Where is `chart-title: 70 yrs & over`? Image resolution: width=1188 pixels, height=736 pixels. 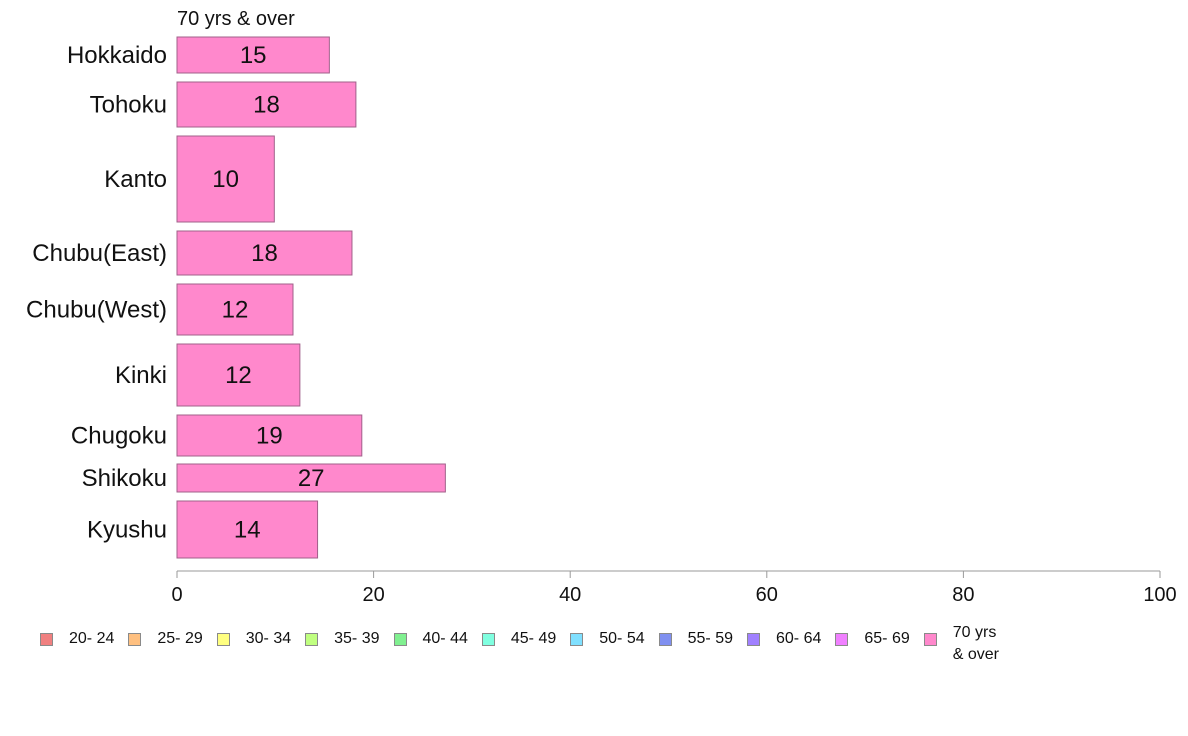
chart-title: 70 yrs & over is located at coordinates (236, 19).